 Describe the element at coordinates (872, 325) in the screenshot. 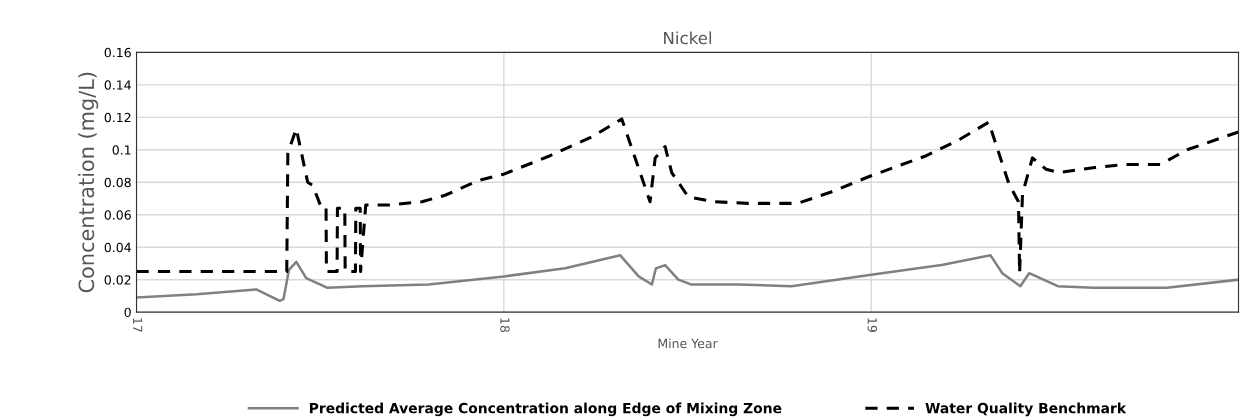

I see `x-tick-label: 19` at that location.